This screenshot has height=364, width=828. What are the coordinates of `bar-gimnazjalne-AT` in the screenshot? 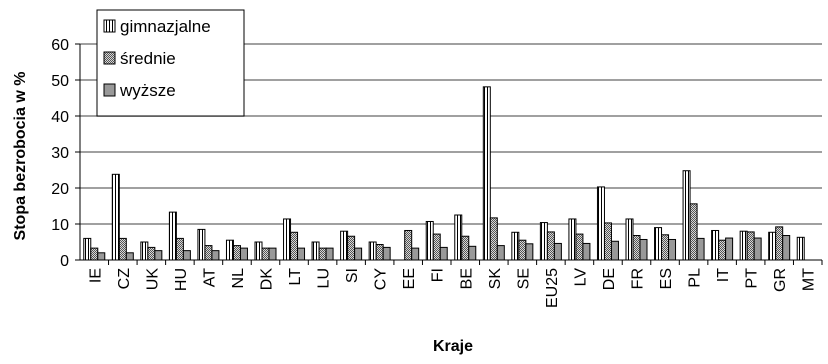 It's located at (201, 244).